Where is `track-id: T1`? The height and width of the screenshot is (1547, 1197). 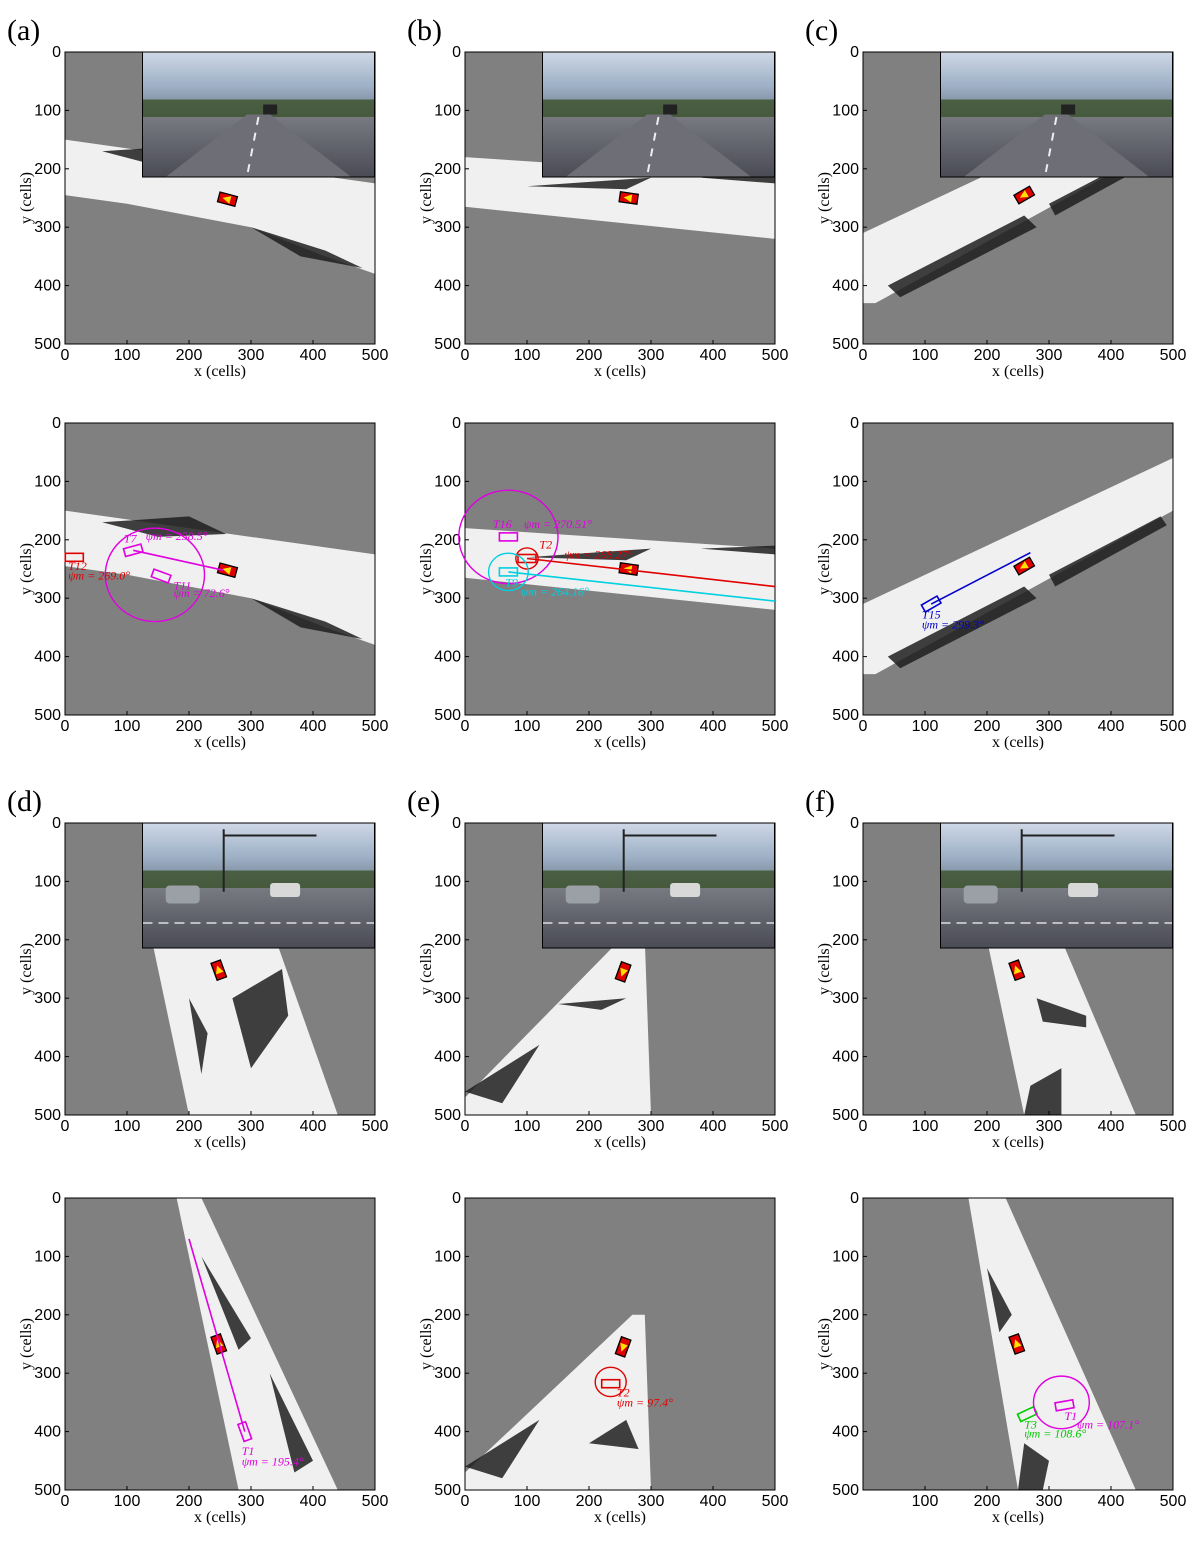
track-id: T1 is located at coordinates (248, 1451).